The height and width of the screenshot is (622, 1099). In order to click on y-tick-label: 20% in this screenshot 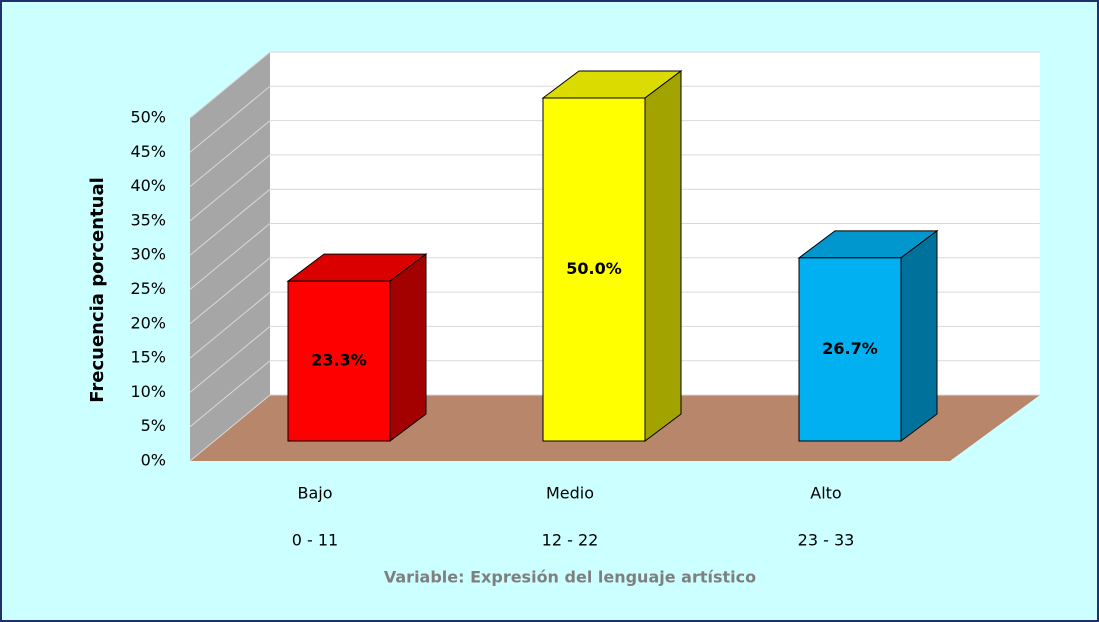, I will do `click(148, 322)`.